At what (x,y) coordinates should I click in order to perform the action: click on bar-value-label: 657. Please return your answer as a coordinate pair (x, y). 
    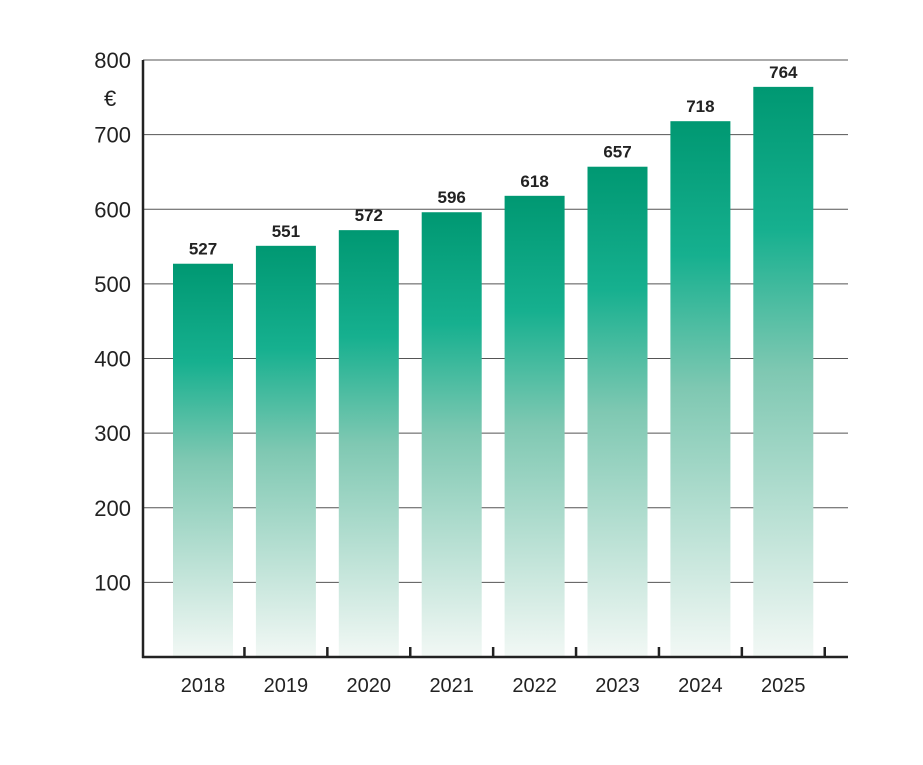
    Looking at the image, I should click on (617, 152).